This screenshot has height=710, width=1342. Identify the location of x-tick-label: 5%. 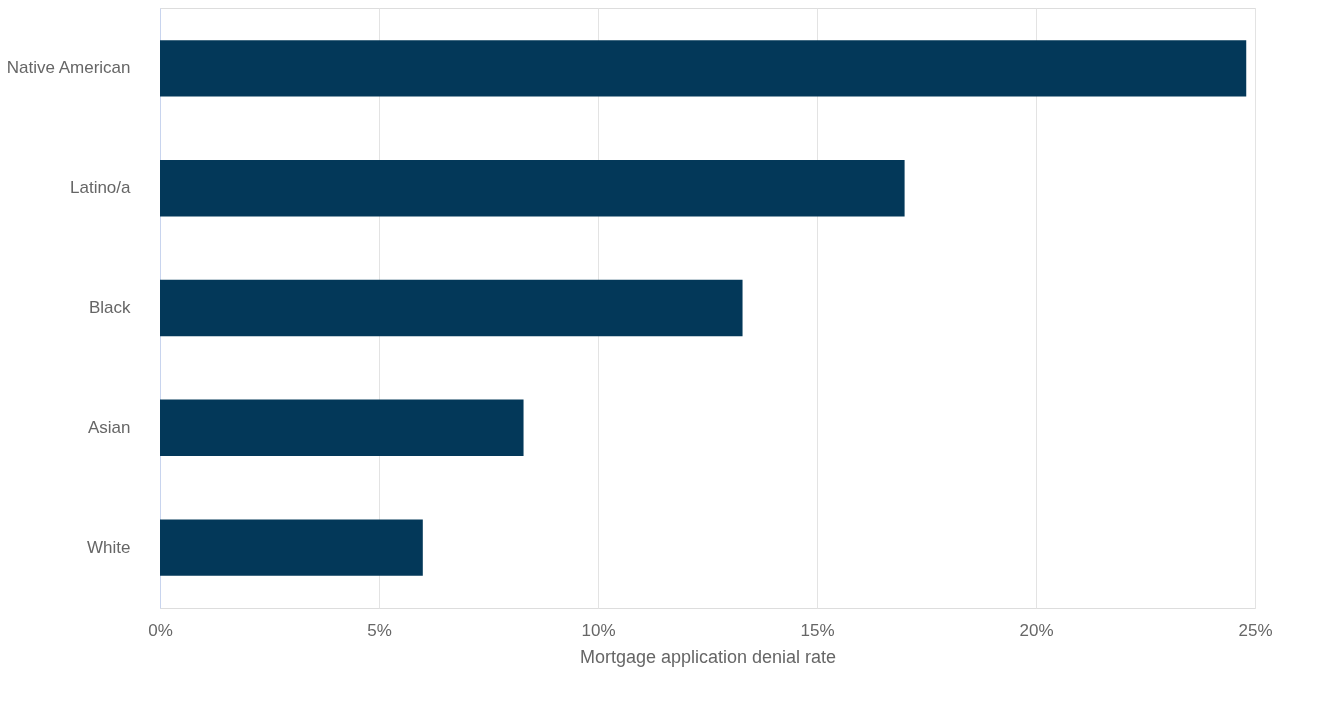
(379, 630).